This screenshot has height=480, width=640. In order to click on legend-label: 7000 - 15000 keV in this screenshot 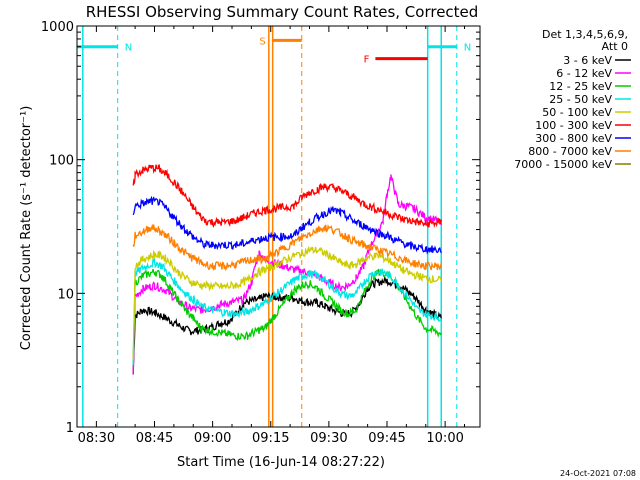, I will do `click(563, 164)`.